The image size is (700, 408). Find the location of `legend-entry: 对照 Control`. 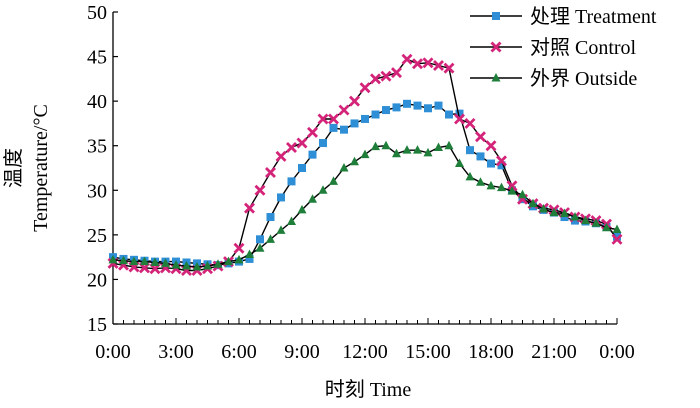

legend-entry: 对照 Control is located at coordinates (553, 47).